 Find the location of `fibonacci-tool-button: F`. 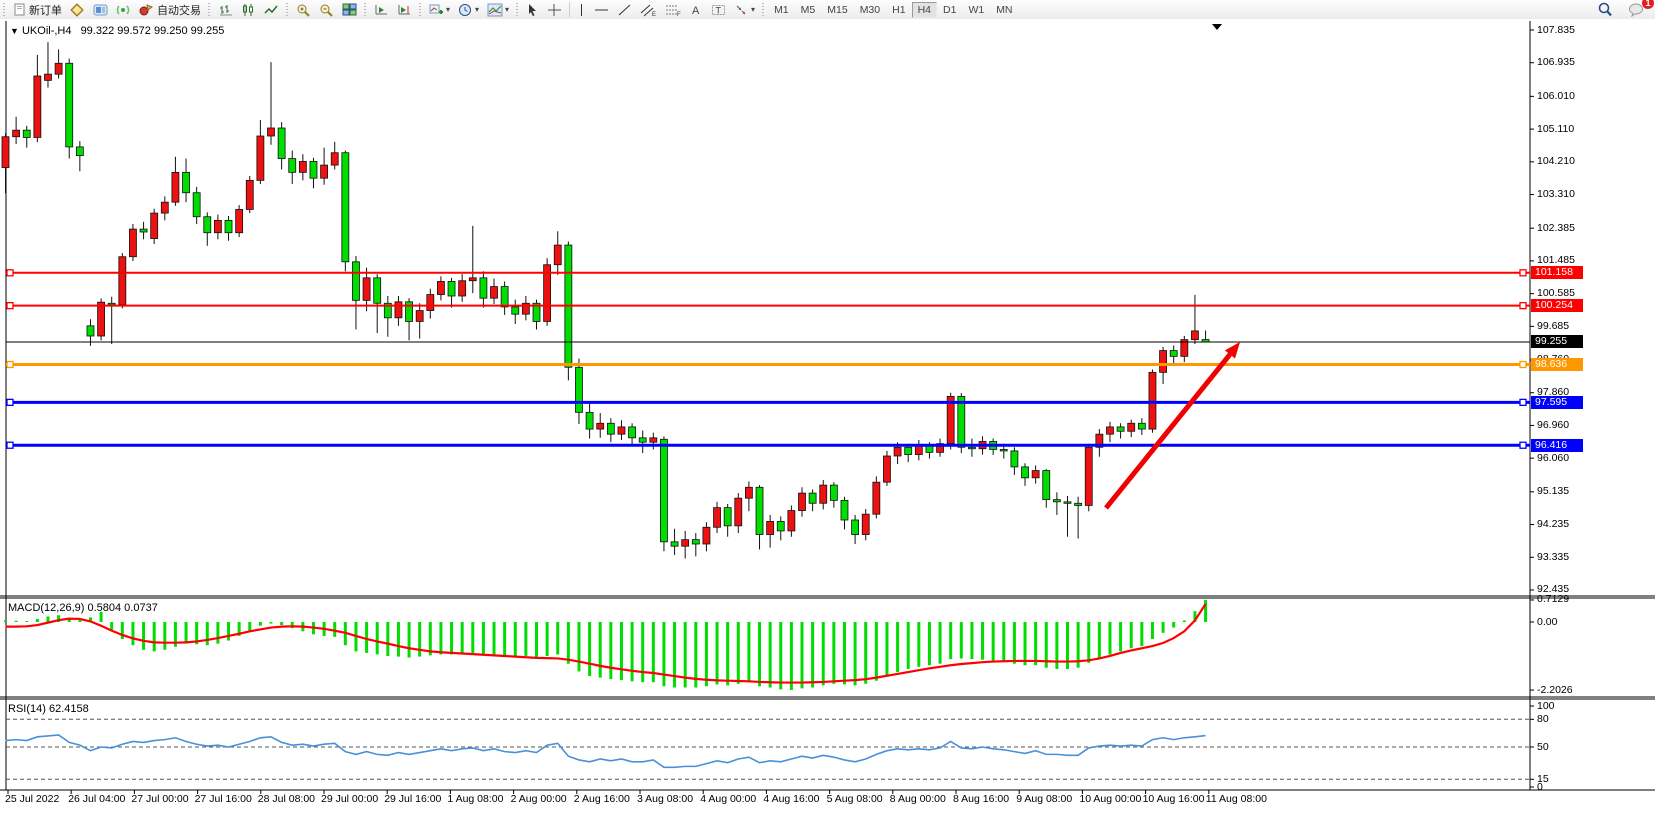

fibonacci-tool-button: F is located at coordinates (673, 9).